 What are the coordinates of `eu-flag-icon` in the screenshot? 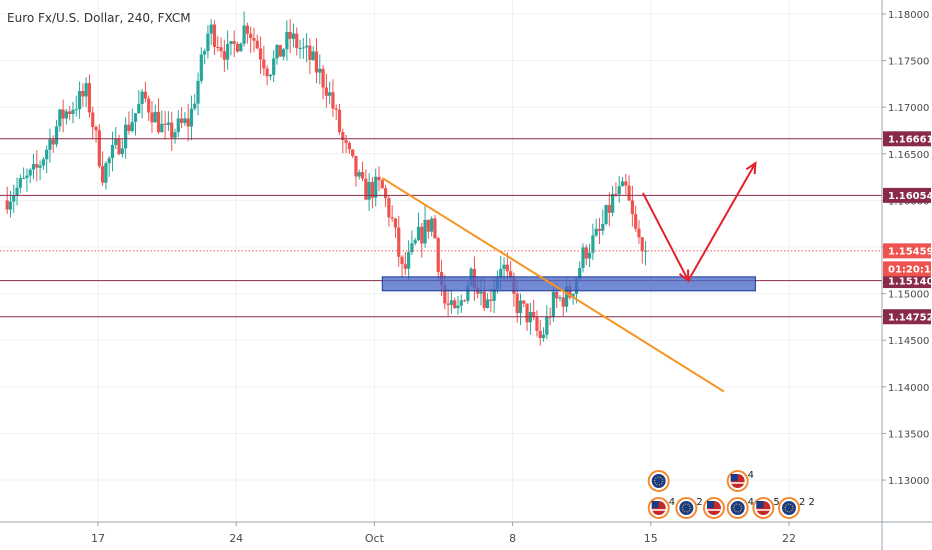 It's located at (789, 508).